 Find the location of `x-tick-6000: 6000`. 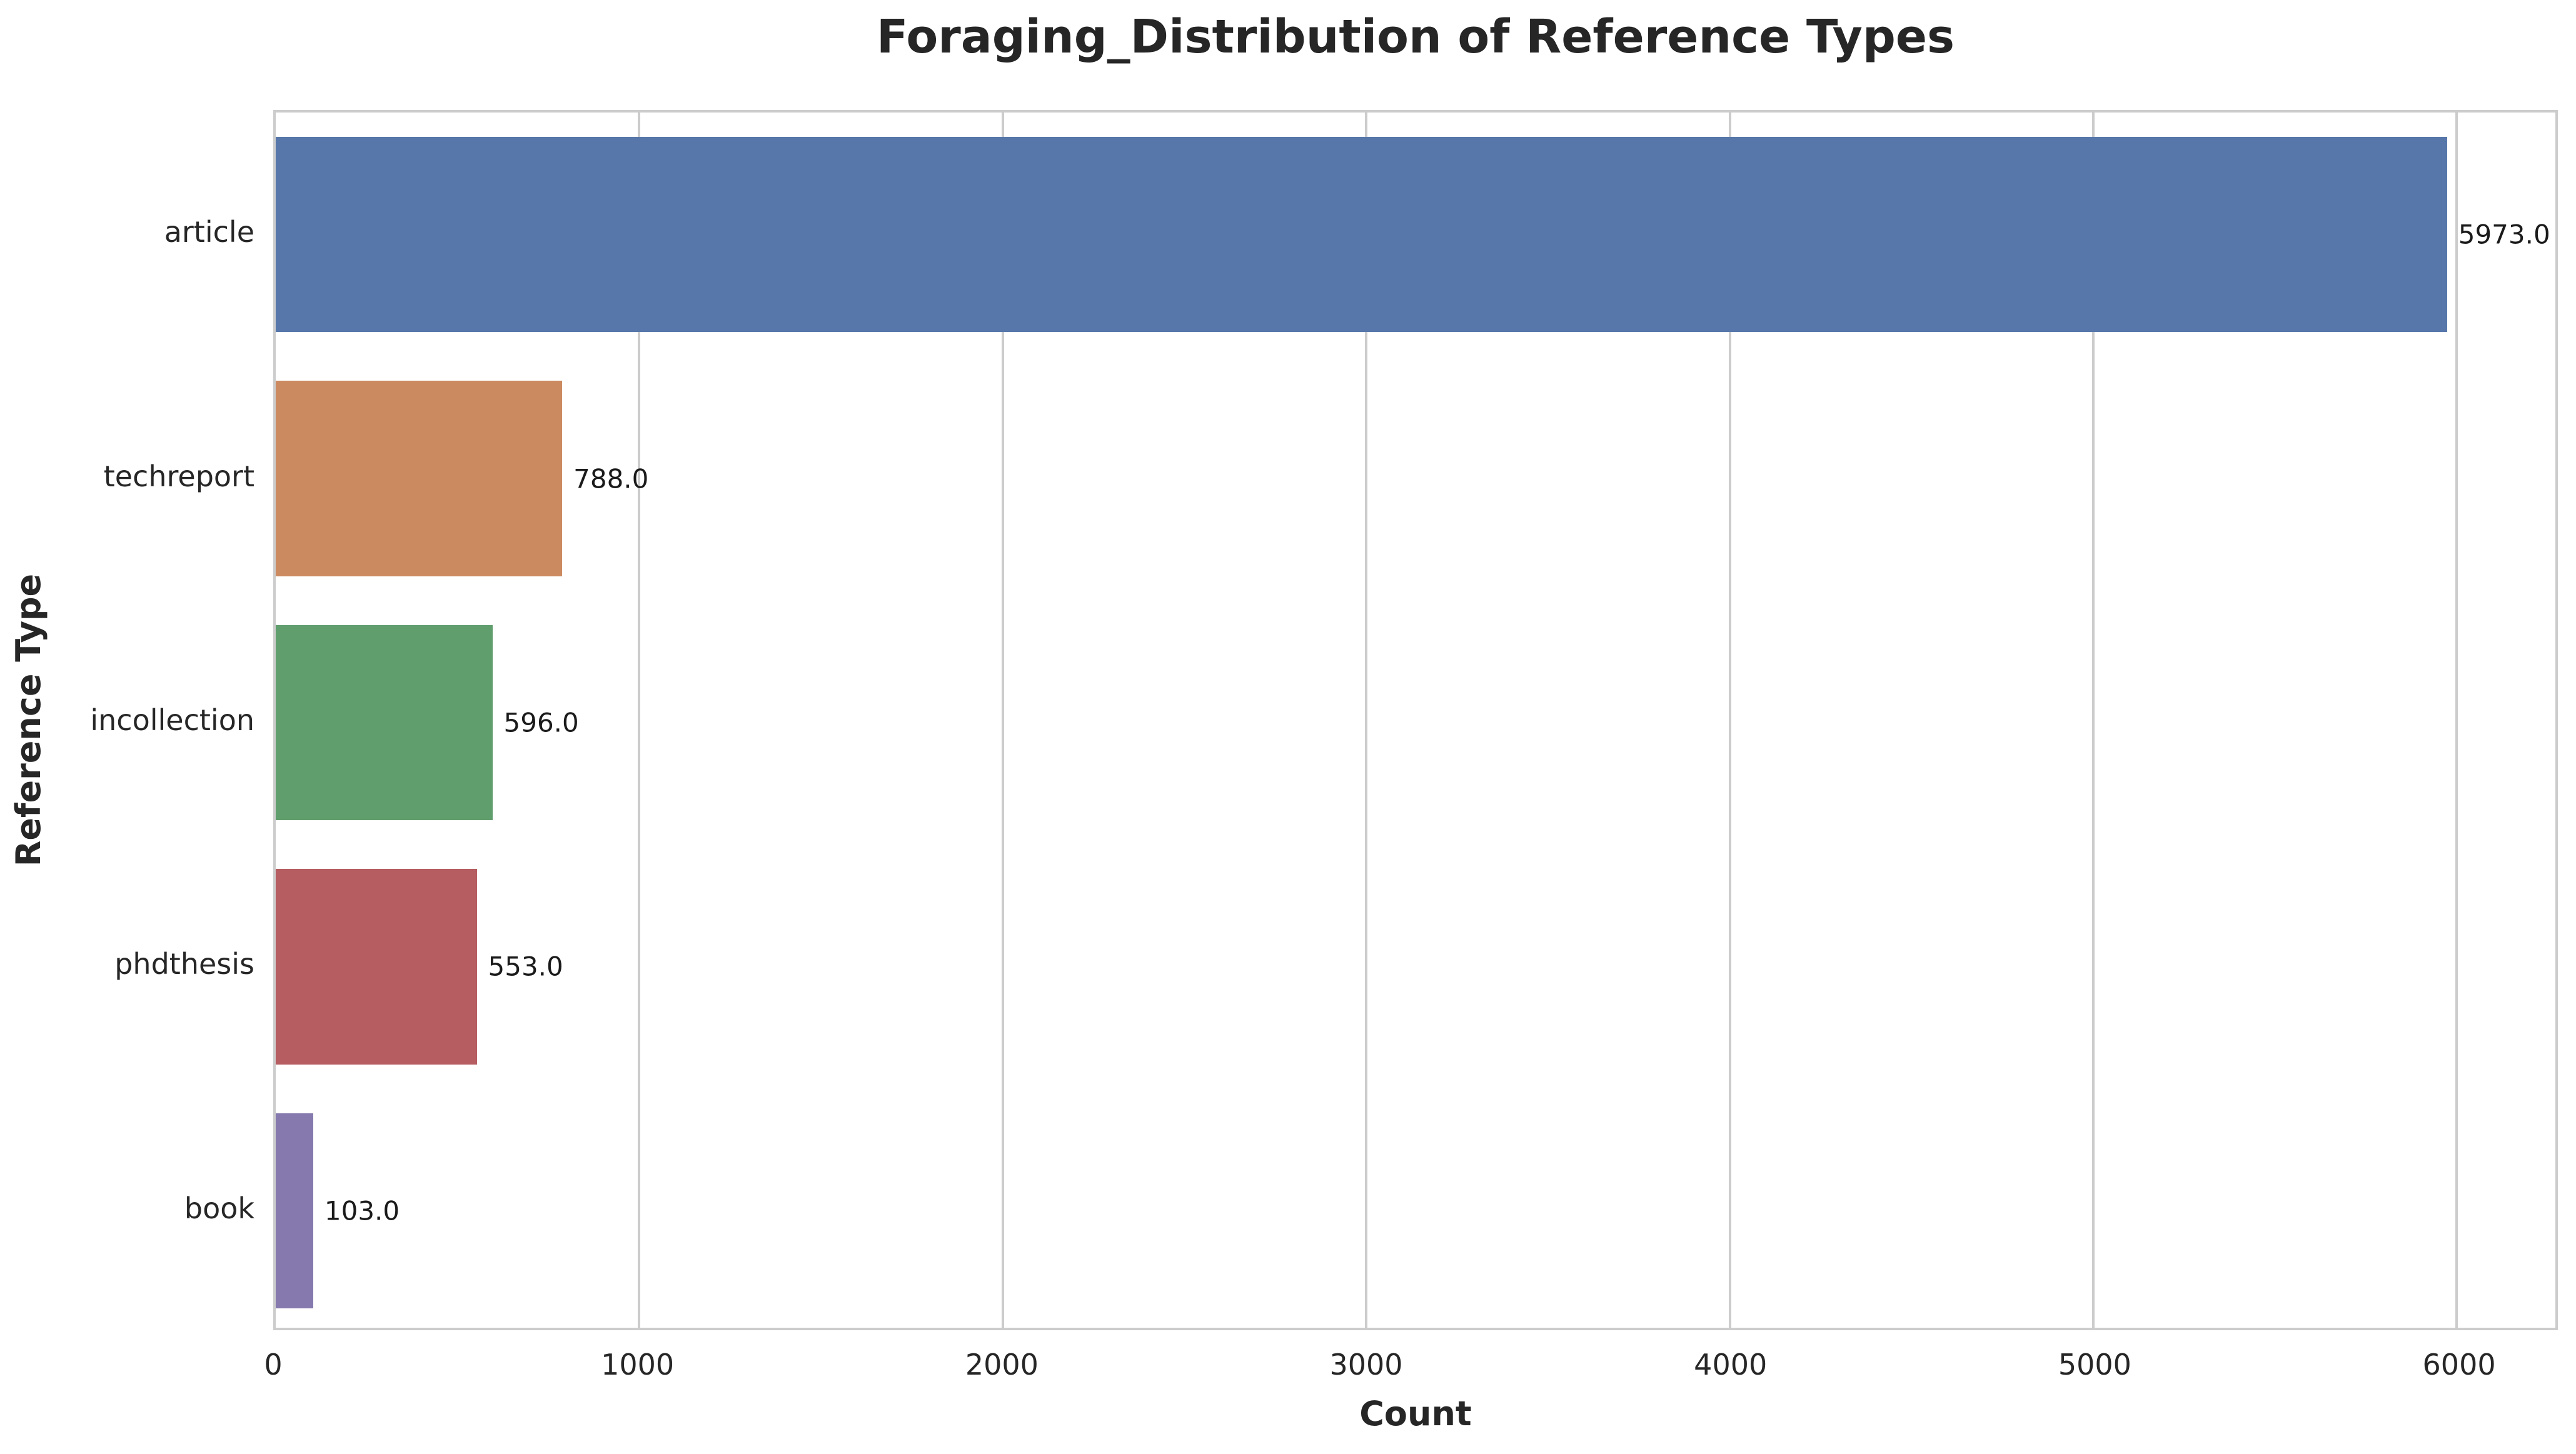

x-tick-6000: 6000 is located at coordinates (2459, 1364).